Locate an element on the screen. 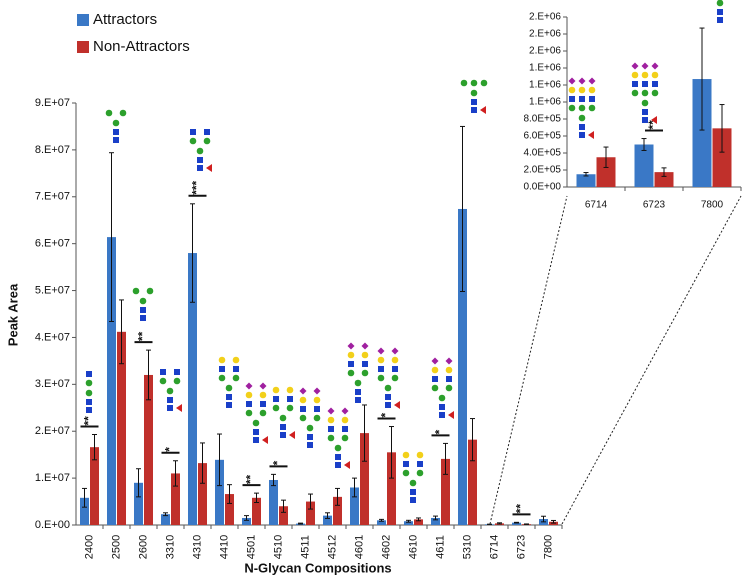 The image size is (750, 578). x-tick-label: 4501 is located at coordinates (251, 547).